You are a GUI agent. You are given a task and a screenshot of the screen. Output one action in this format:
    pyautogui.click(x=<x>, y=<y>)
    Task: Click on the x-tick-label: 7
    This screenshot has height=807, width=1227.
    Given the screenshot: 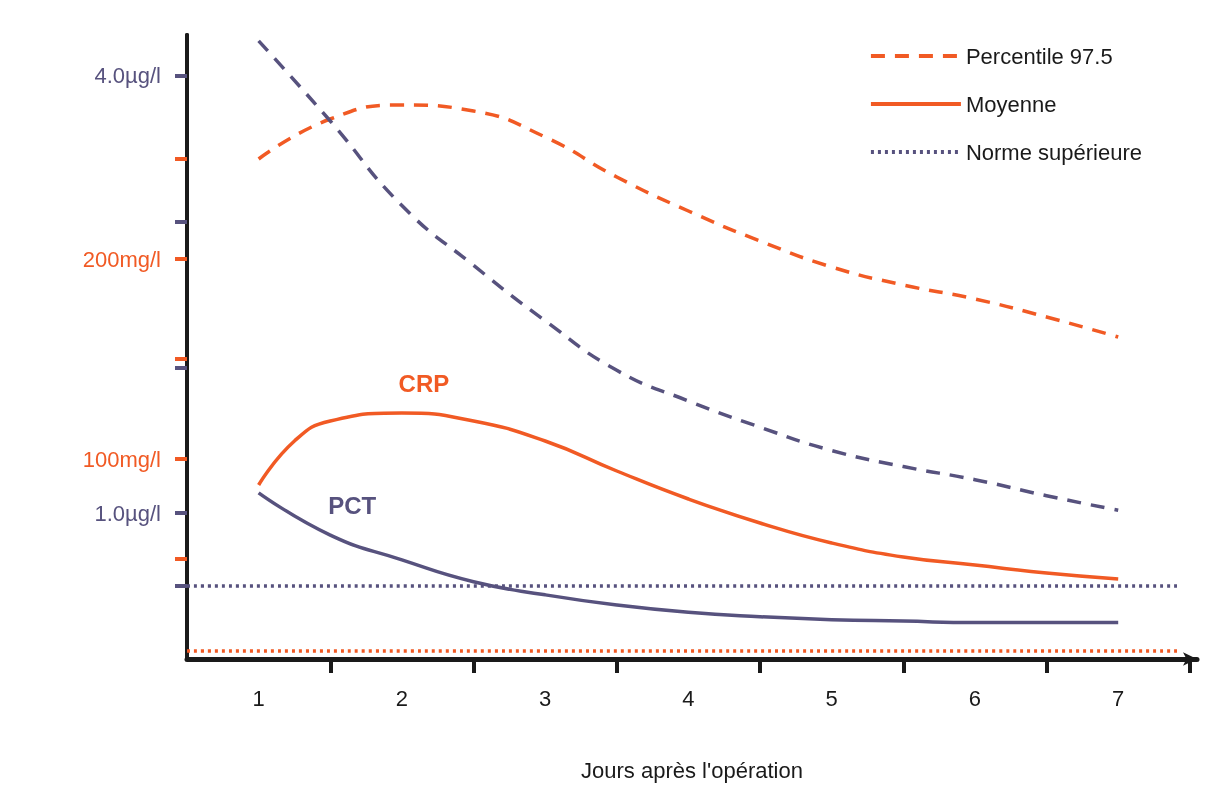 What is the action you would take?
    pyautogui.click(x=1118, y=698)
    